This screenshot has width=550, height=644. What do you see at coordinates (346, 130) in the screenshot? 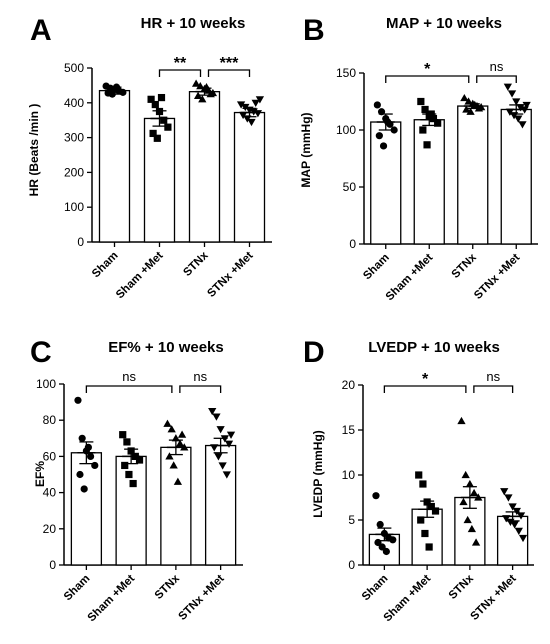
I see `y-tick-label: 100` at bounding box center [346, 130].